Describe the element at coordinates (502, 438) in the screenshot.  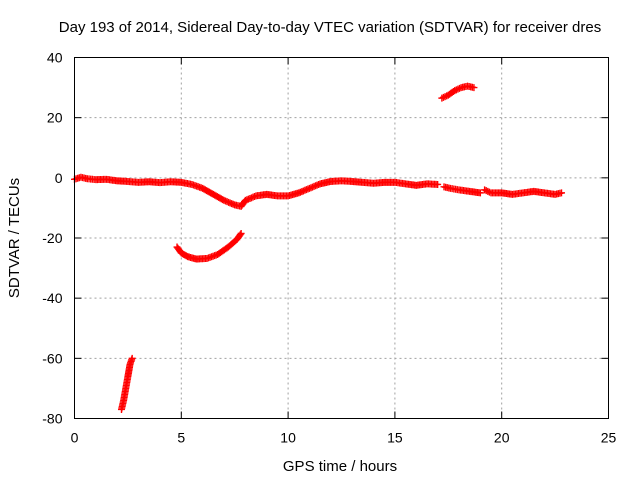
I see `x-tick-label: 20` at that location.